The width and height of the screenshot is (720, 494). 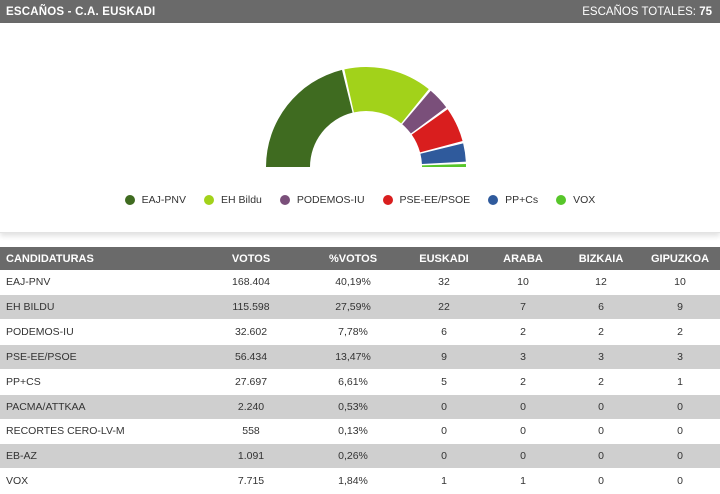 What do you see at coordinates (251, 407) in the screenshot?
I see `table-cell: 2.240` at bounding box center [251, 407].